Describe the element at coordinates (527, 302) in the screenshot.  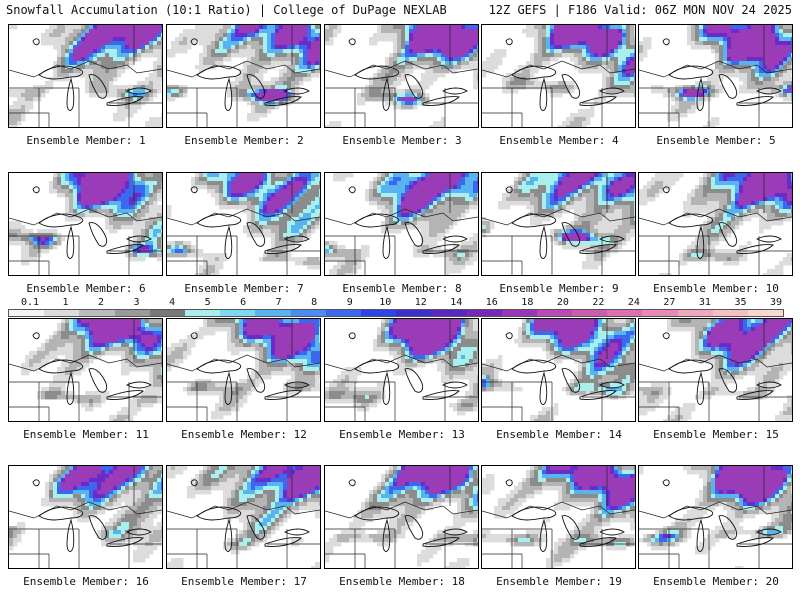
I see `colorbar-tick: 18` at that location.